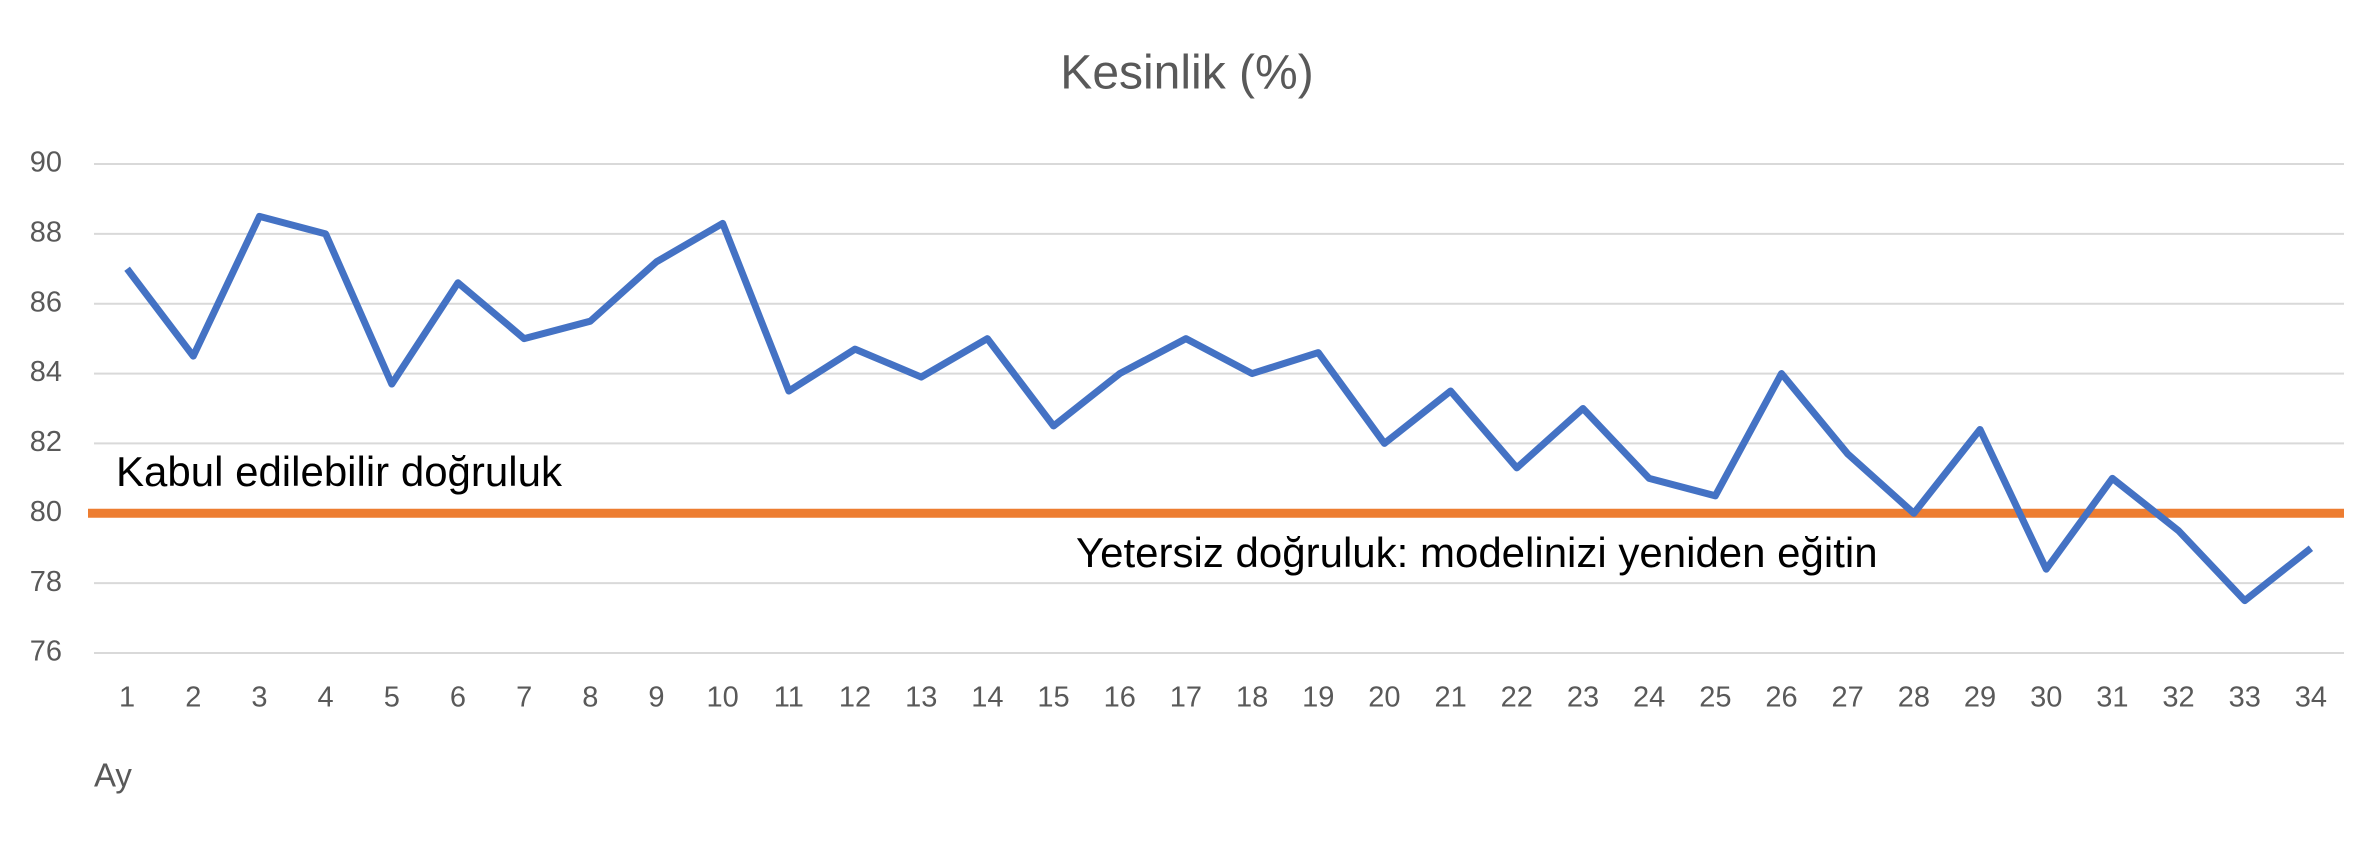  I want to click on x-tick-label: 4, so click(326, 698).